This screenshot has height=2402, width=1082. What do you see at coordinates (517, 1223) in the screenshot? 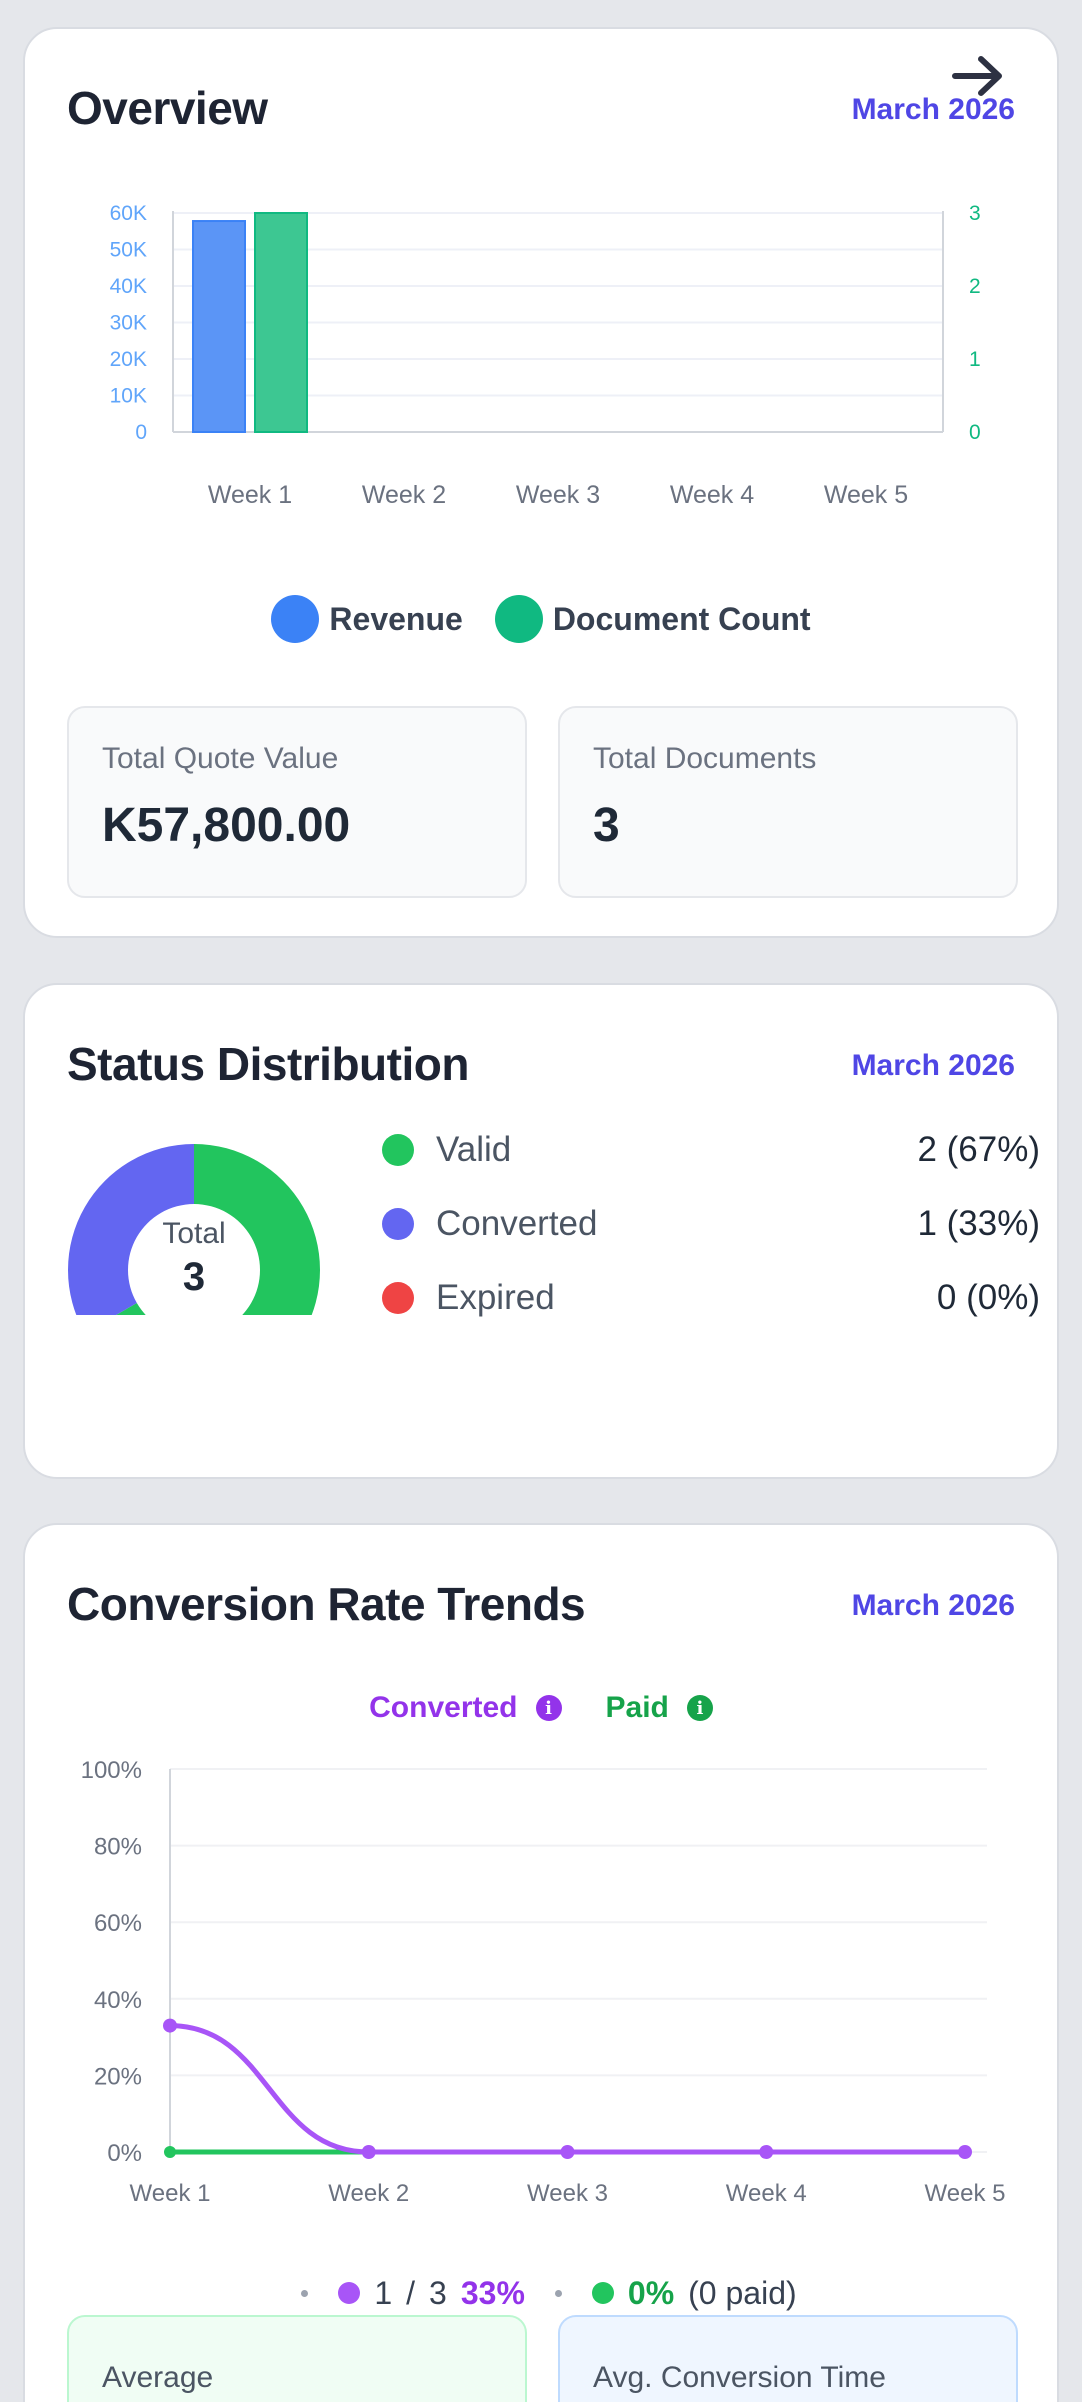
I see `status-label: Converted` at bounding box center [517, 1223].